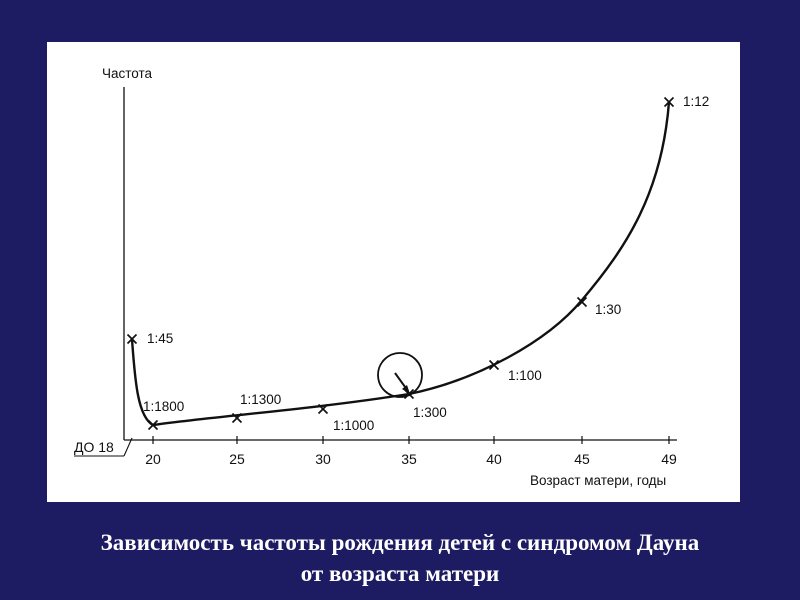 Image resolution: width=800 pixels, height=600 pixels. Describe the element at coordinates (160, 338) in the screenshot. I see `data-label: 1:45` at that location.